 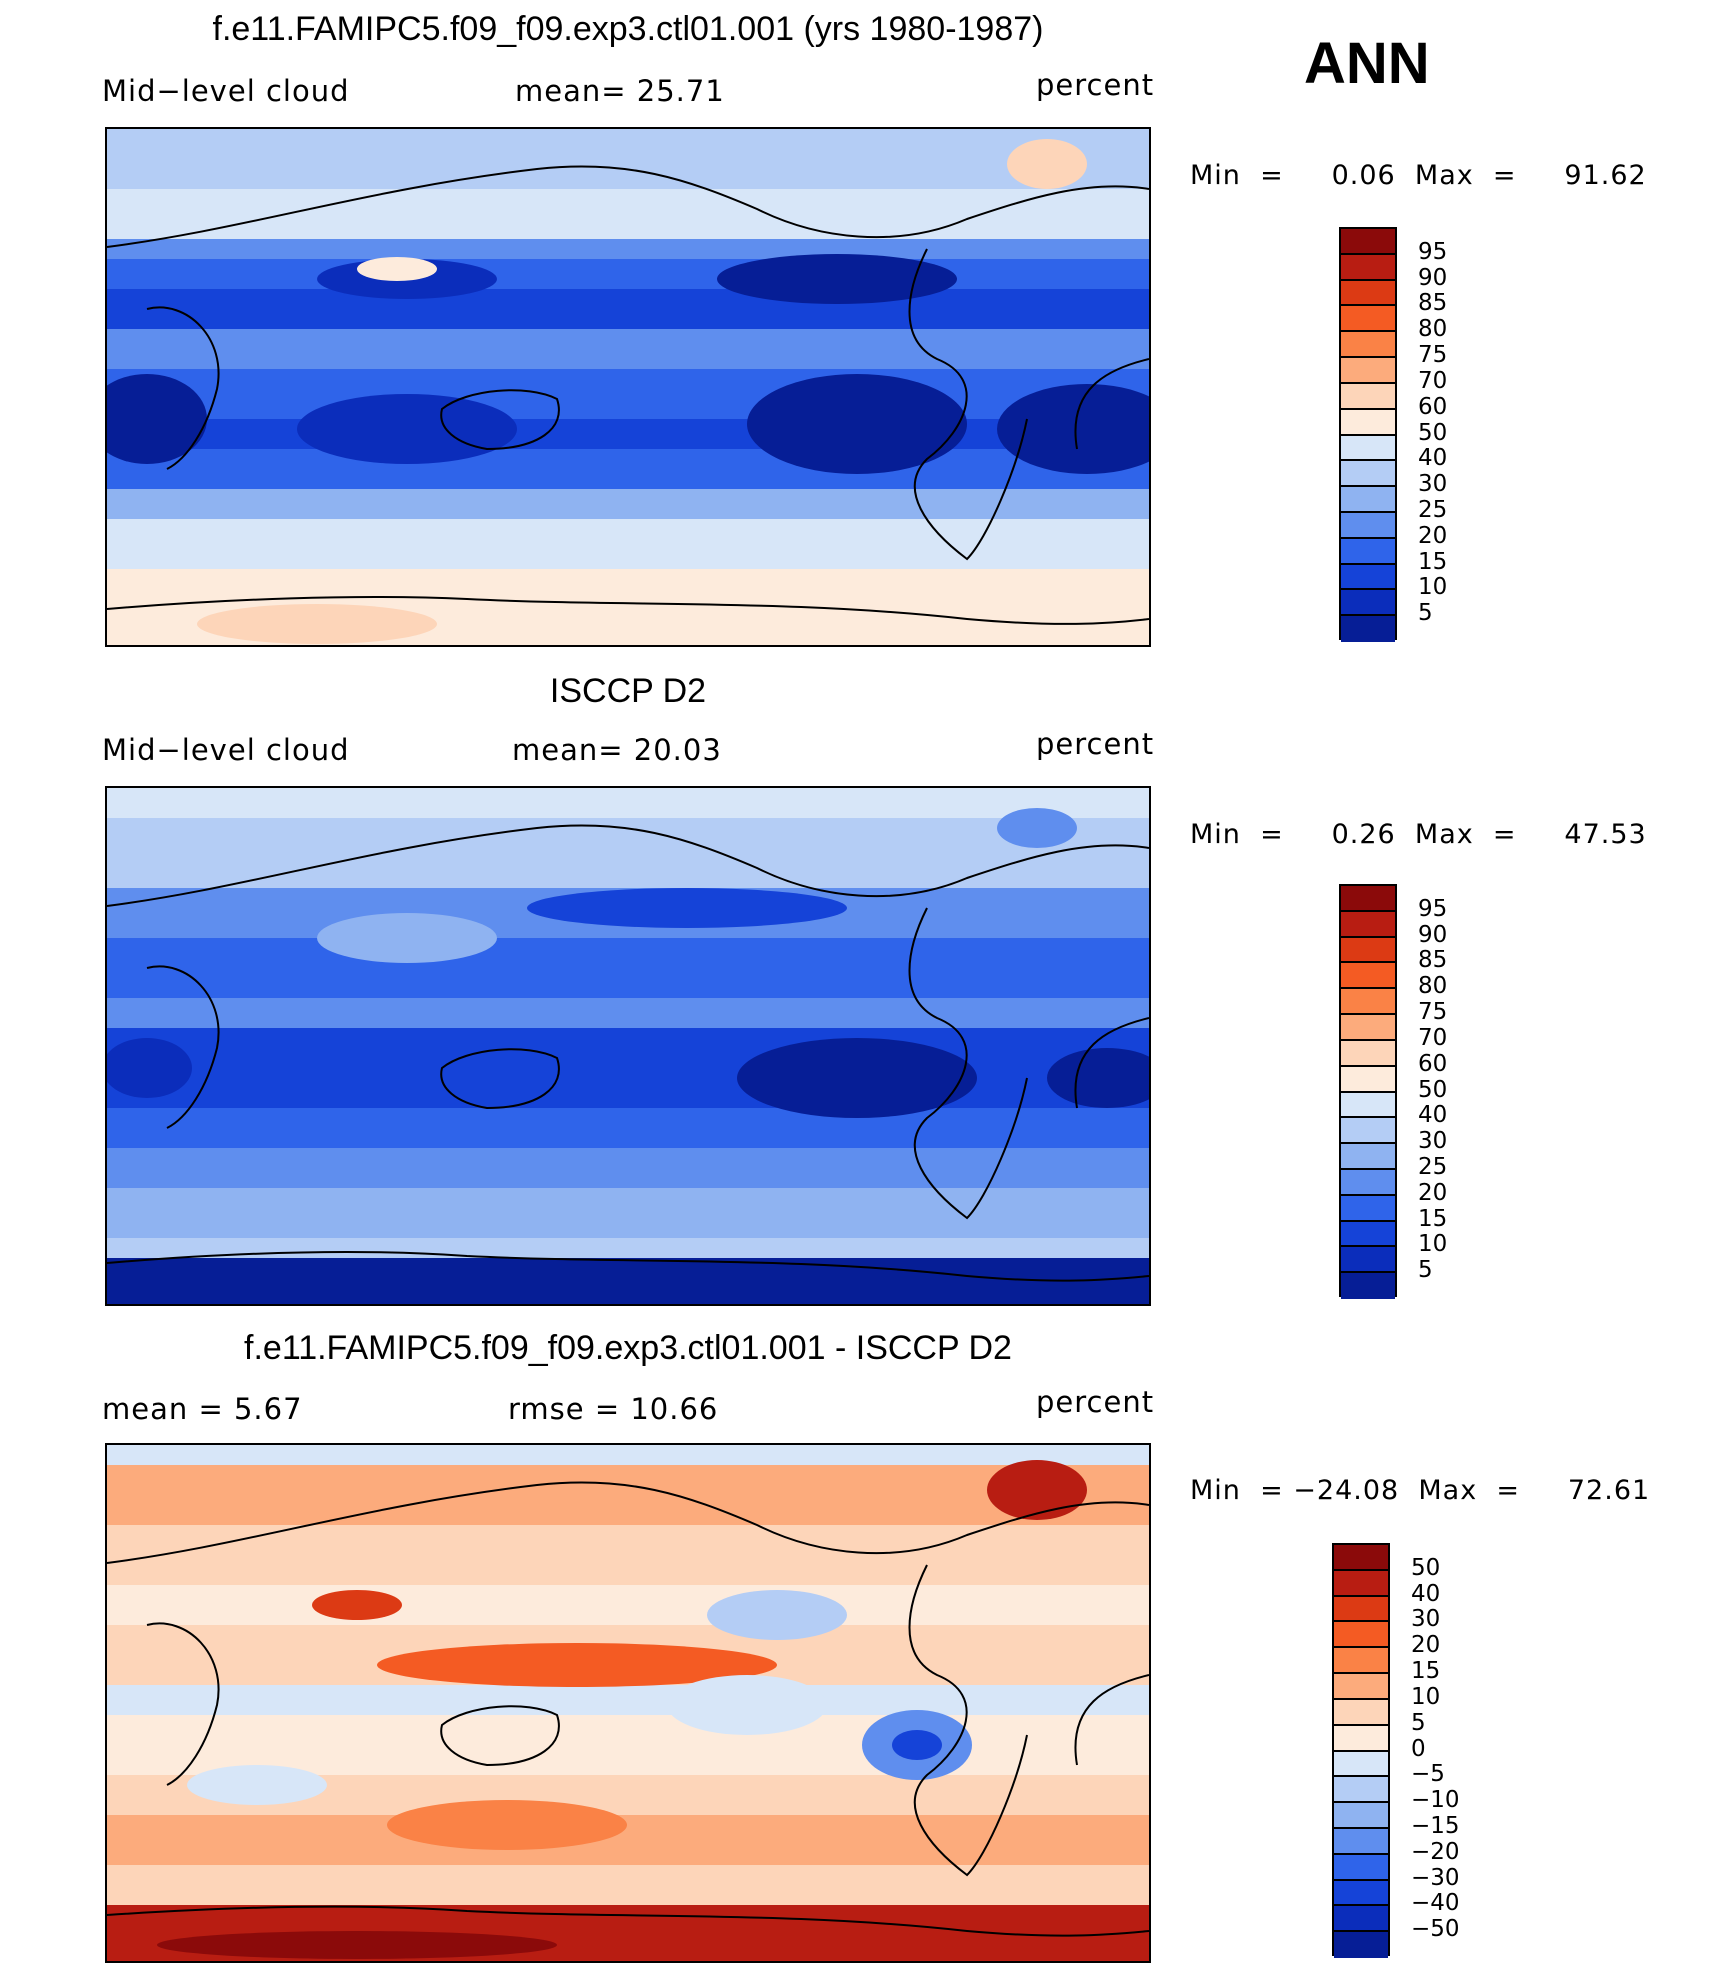 What do you see at coordinates (202, 1409) in the screenshot?
I see `mean-label: mean = 5.67` at bounding box center [202, 1409].